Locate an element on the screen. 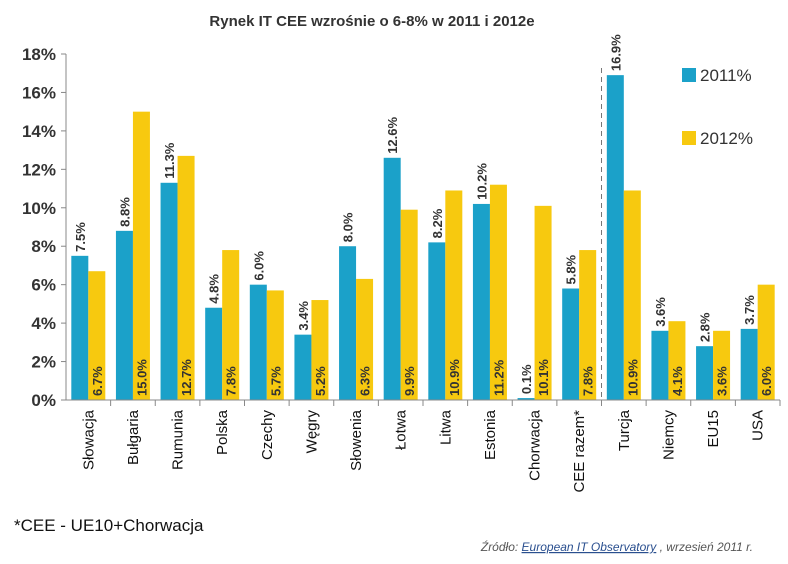  x-tick-label-słowacja: Słowacja is located at coordinates (88, 439).